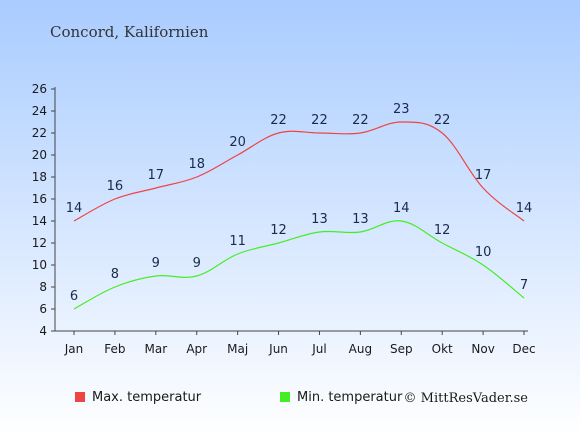  What do you see at coordinates (39, 111) in the screenshot?
I see `y-tick-label: 24` at bounding box center [39, 111].